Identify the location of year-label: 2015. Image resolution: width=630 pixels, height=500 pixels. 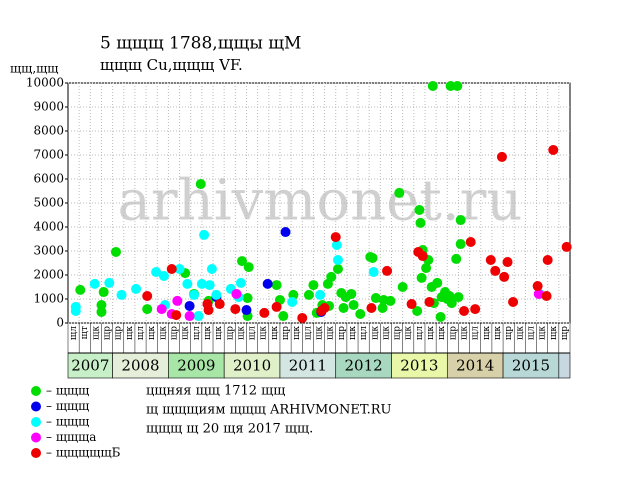
(531, 366).